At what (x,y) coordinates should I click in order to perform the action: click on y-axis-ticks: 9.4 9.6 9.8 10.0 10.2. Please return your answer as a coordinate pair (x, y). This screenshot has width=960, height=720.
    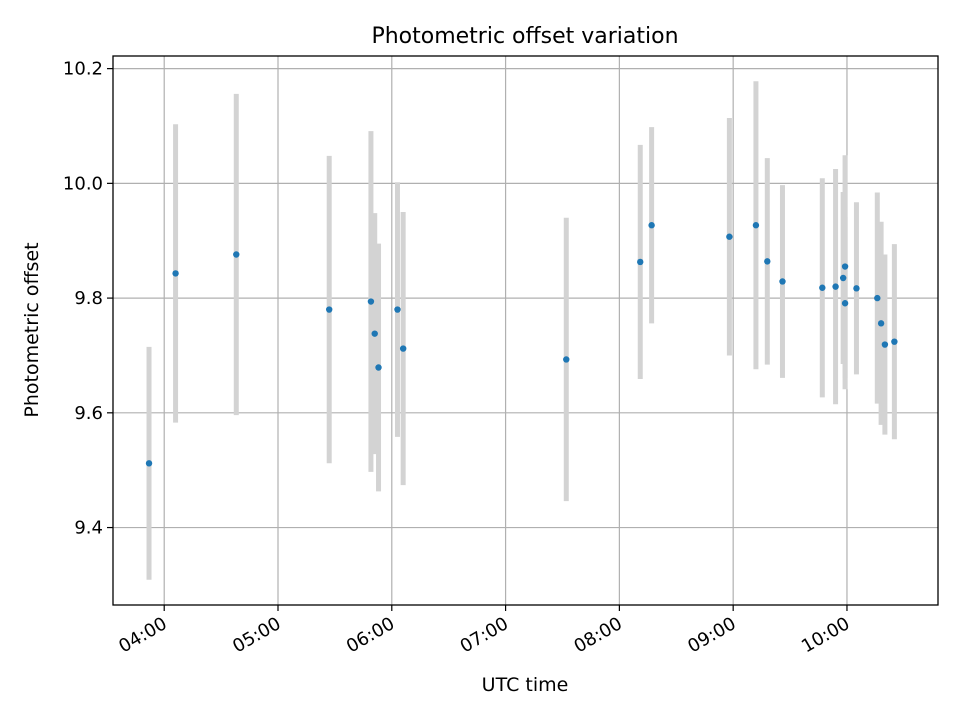
    Looking at the image, I should click on (88, 299).